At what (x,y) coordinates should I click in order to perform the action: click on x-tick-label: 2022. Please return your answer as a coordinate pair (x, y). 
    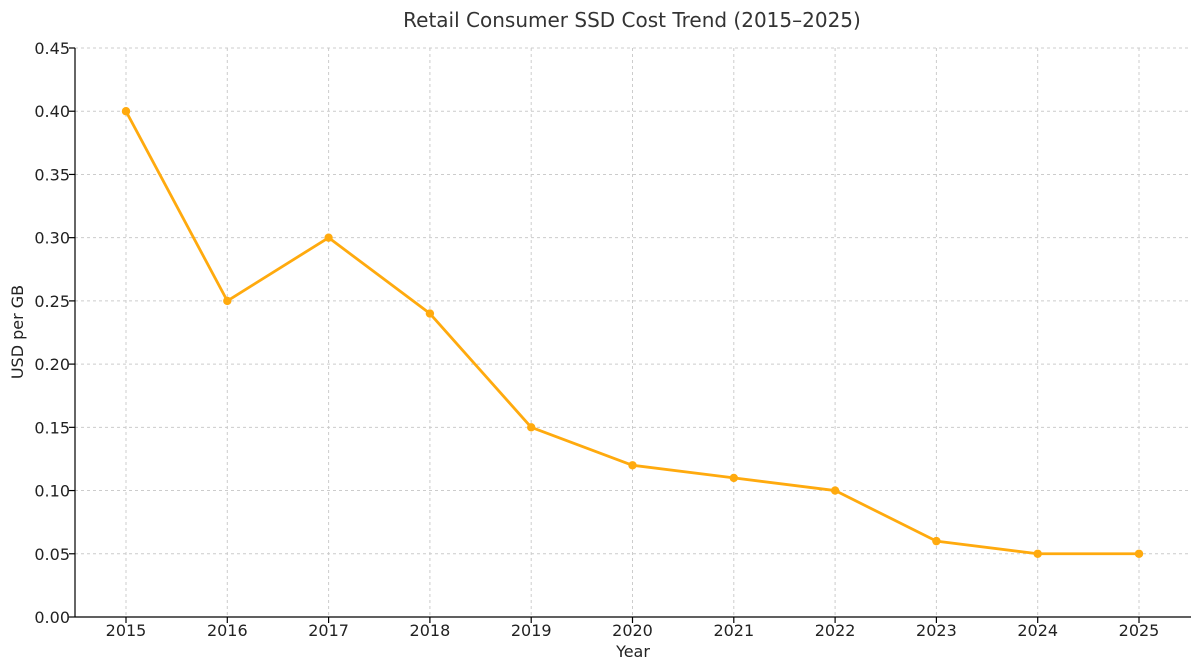
    Looking at the image, I should click on (835, 630).